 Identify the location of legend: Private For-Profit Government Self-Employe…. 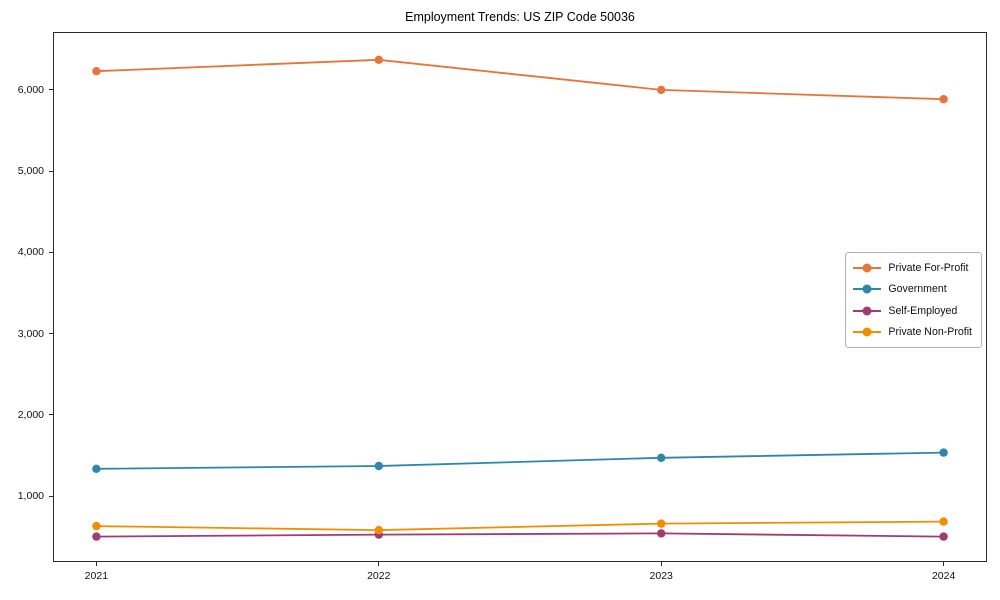
(913, 300).